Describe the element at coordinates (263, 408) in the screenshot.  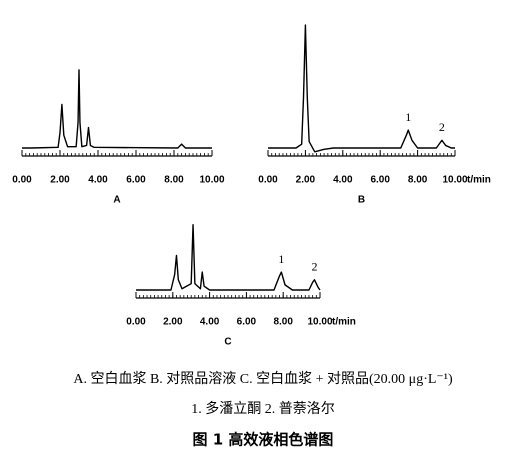
I see `caption-peaks: 1. 多潘立酮 2. 普萘洛尔` at that location.